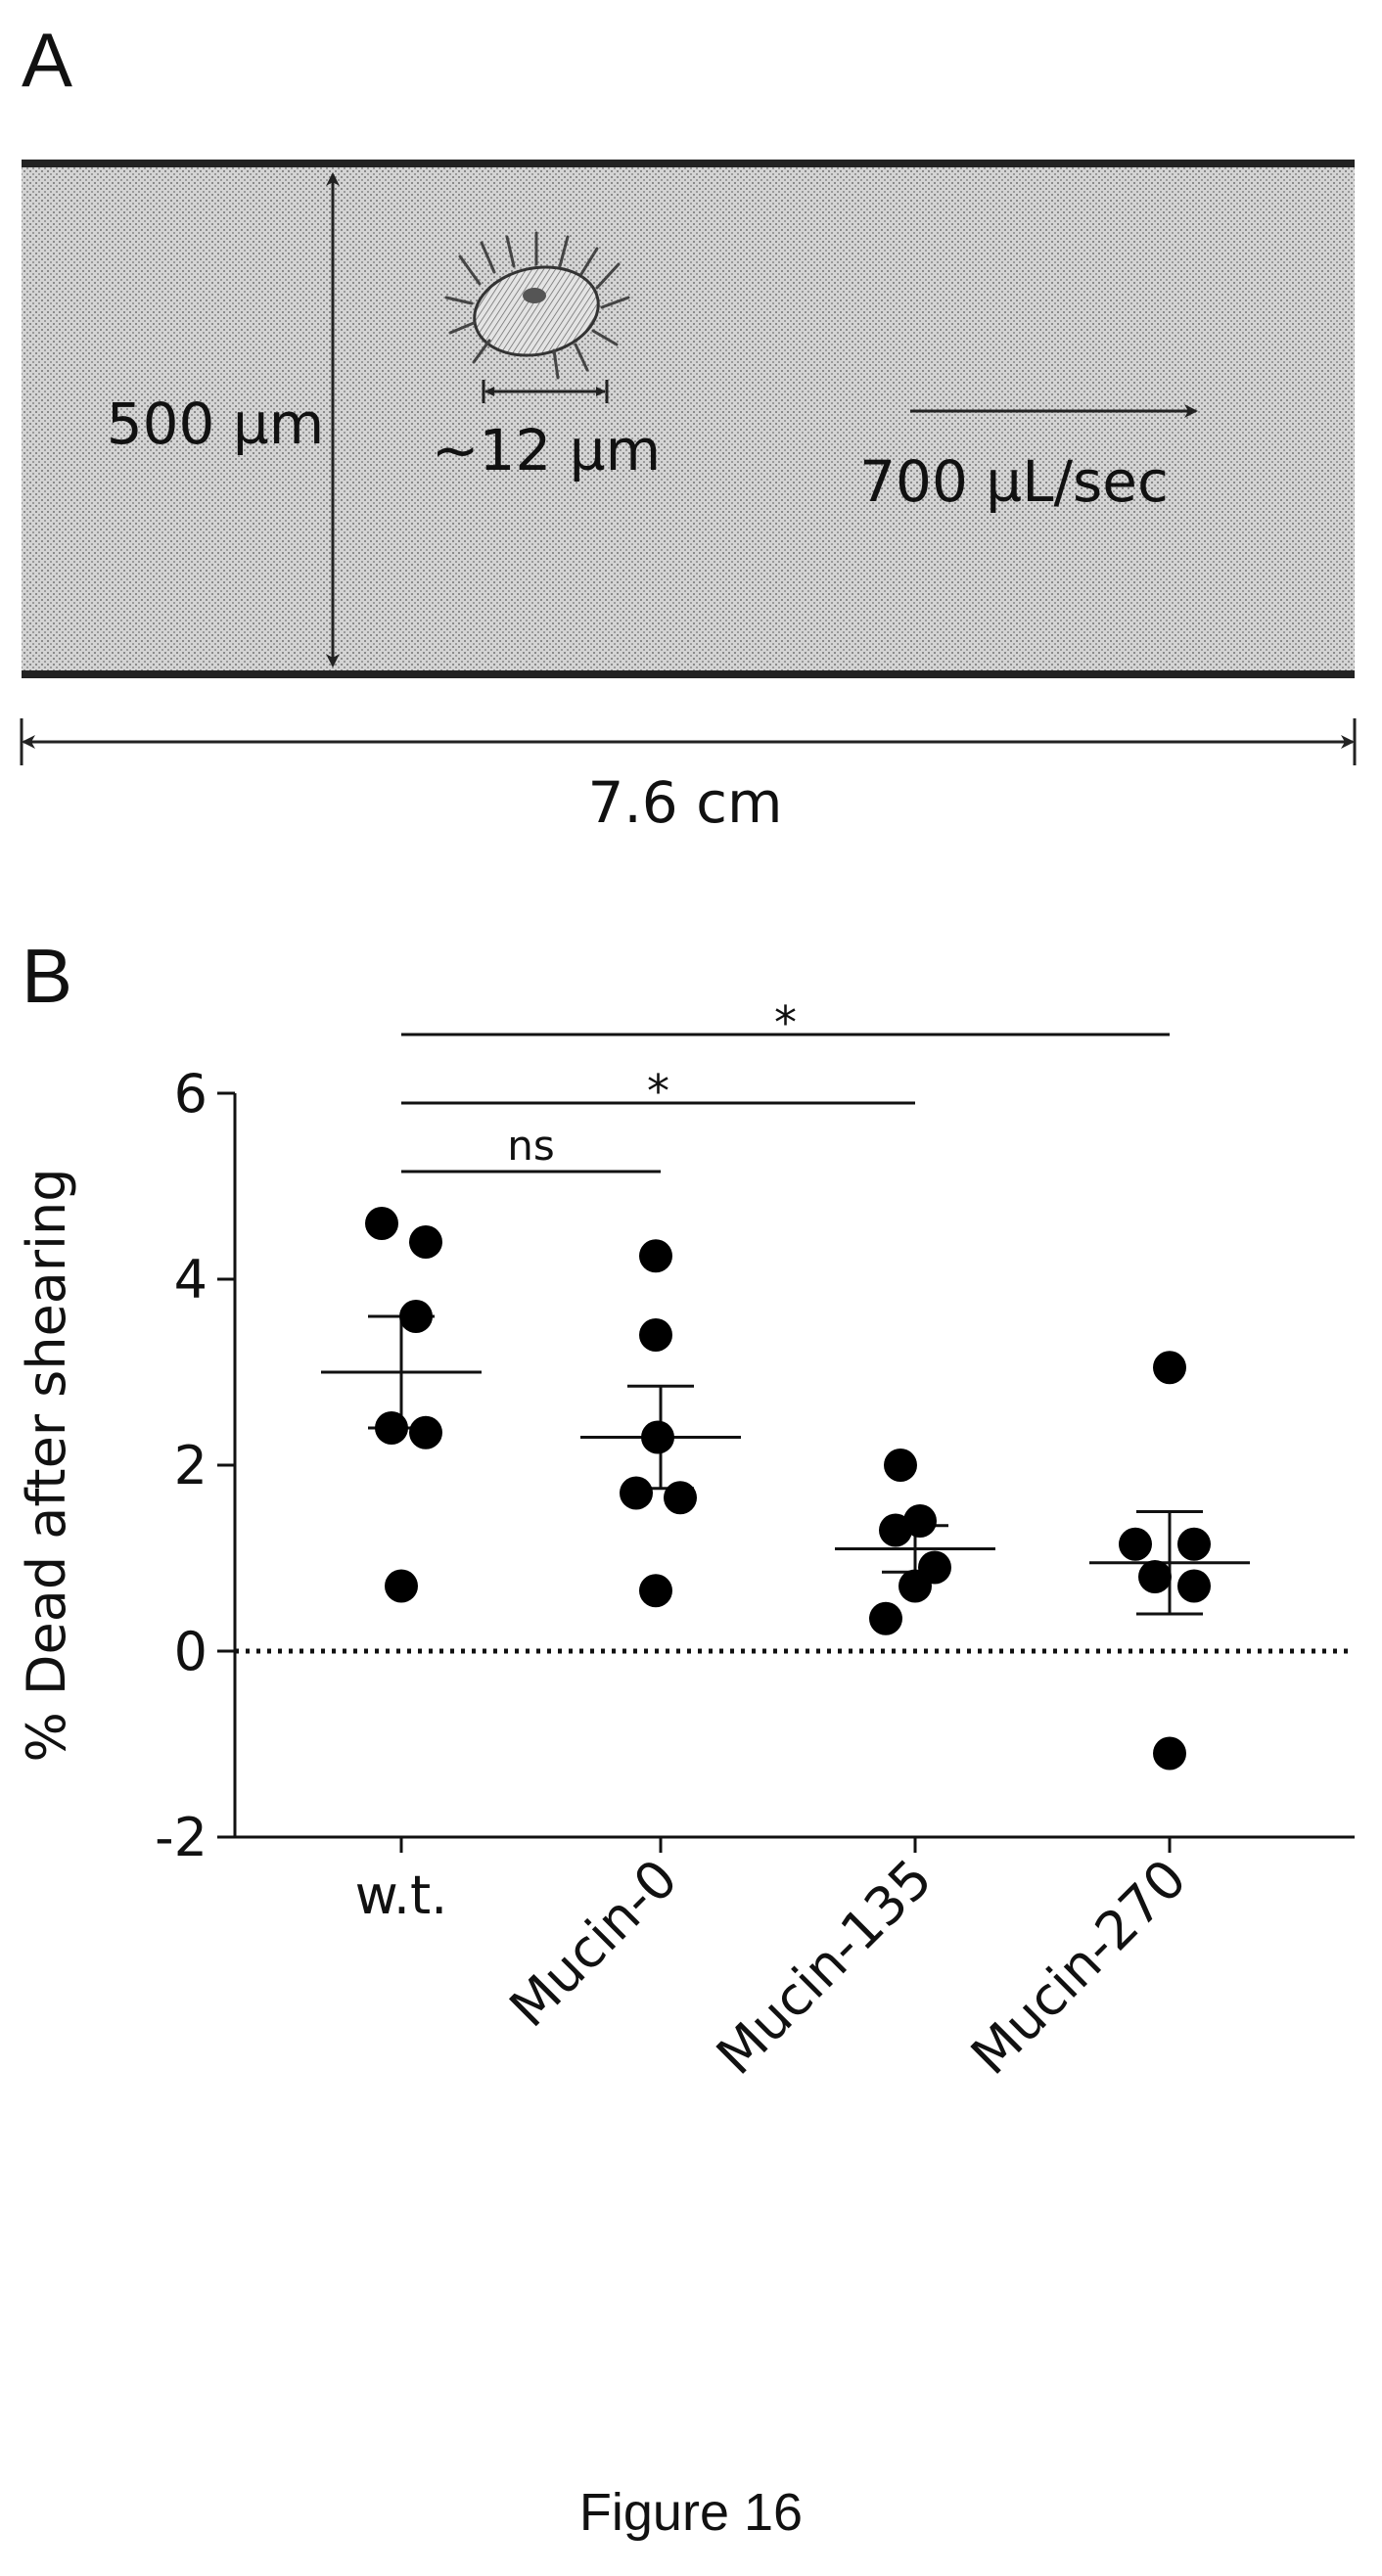 Image resolution: width=1382 pixels, height=2576 pixels. Describe the element at coordinates (1078, 1968) in the screenshot. I see `x-tick-label: Mucin-270` at that location.